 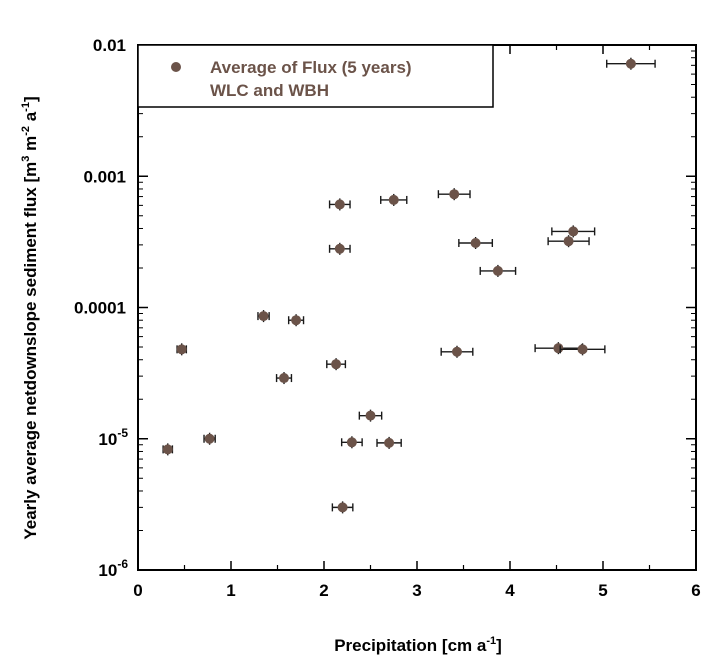 I want to click on x-tick-label: 4, so click(x=510, y=590).